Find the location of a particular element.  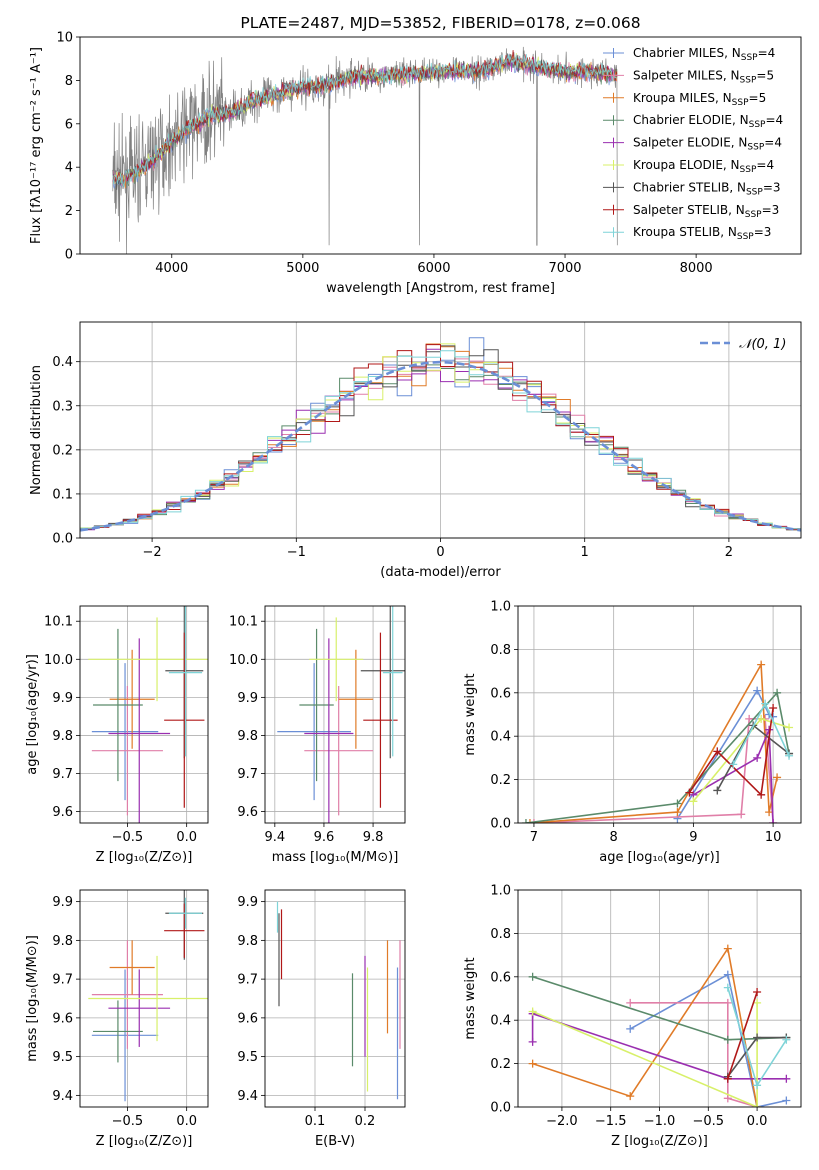

x-tick-label: −1 is located at coordinates (296, 552).